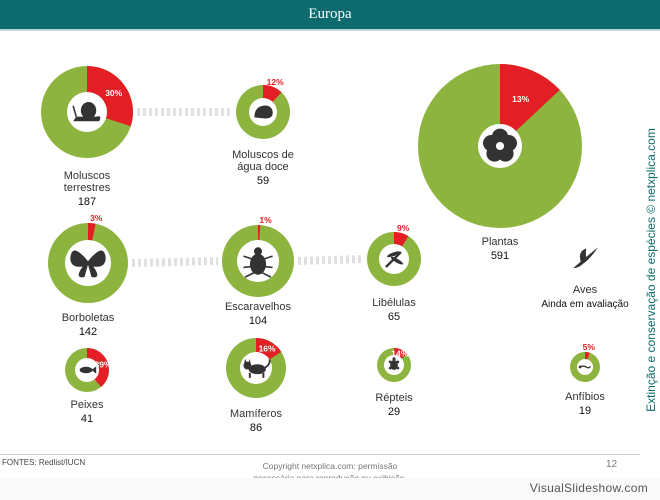  Describe the element at coordinates (585, 411) in the screenshot. I see `count-label-anfibios: 19` at that location.